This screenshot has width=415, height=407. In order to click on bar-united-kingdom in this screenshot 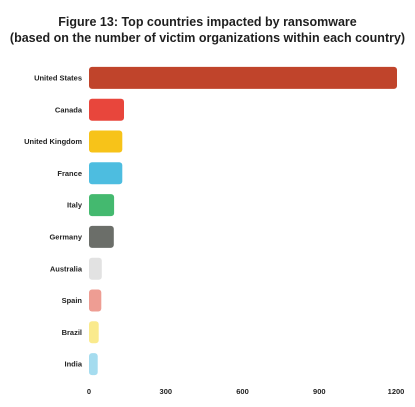, I will do `click(106, 141)`.